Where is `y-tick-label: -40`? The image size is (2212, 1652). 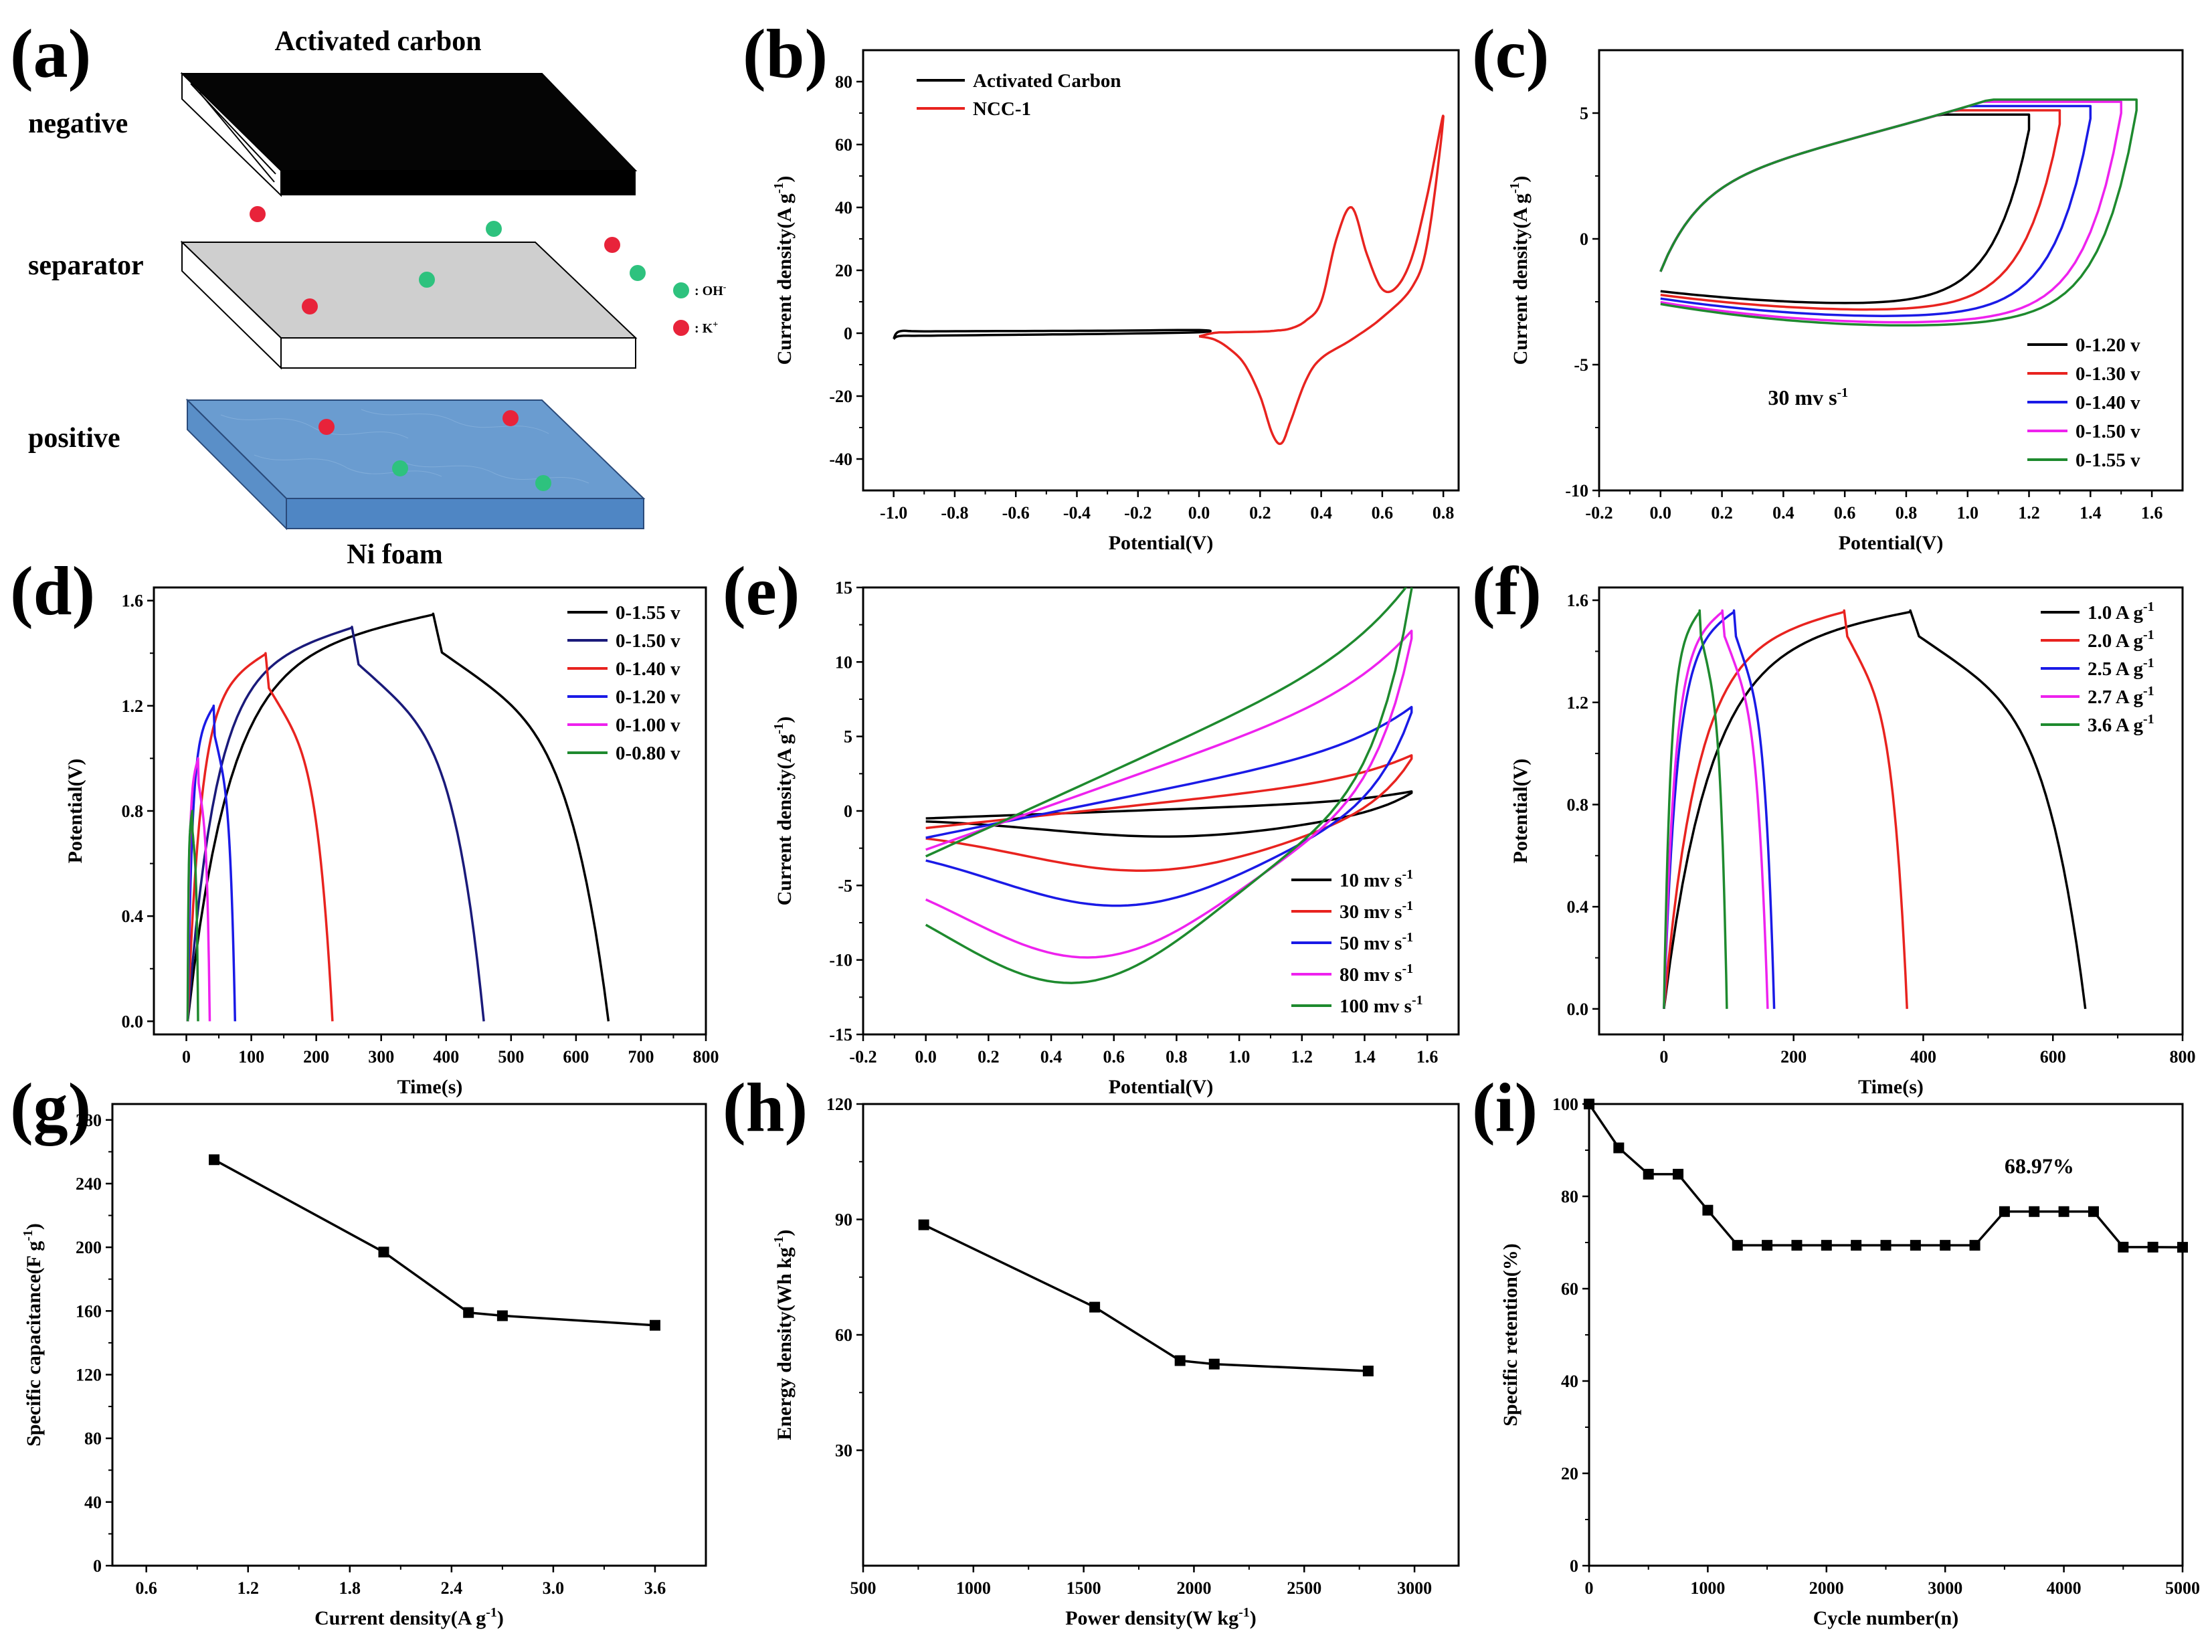
y-tick-label: -40 is located at coordinates (841, 460).